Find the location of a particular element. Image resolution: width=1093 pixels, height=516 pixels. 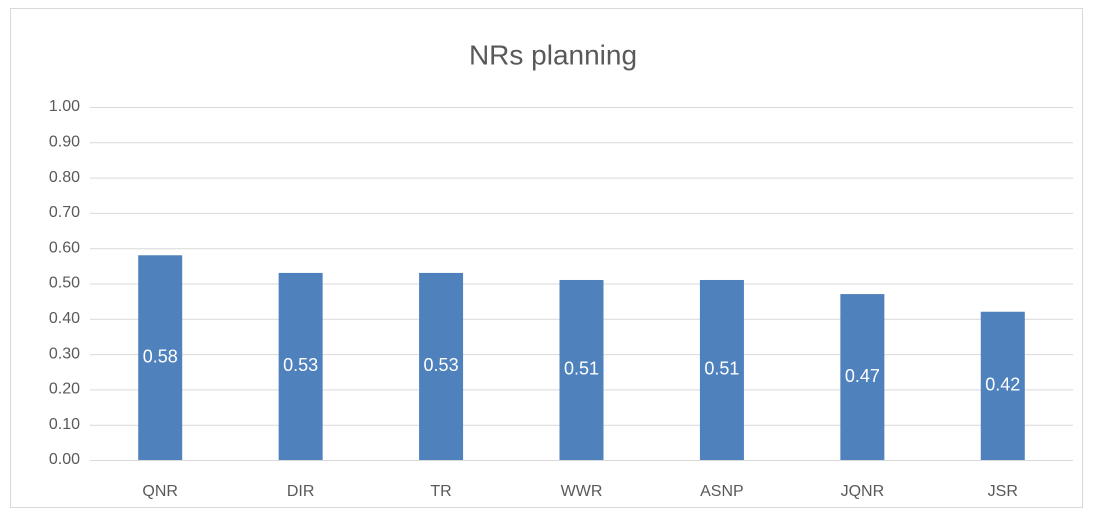

y-tick-label: 0.60 is located at coordinates (64, 247).